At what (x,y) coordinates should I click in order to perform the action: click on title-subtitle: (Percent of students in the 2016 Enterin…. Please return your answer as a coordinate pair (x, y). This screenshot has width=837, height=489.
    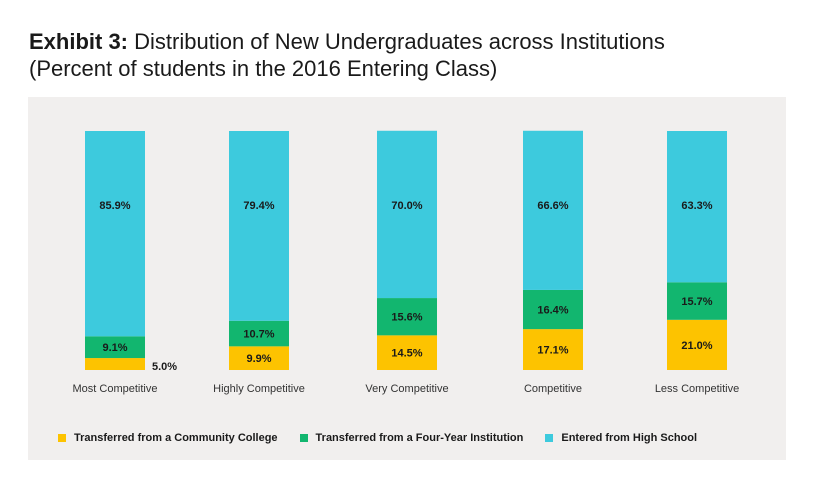
    Looking at the image, I should click on (263, 68).